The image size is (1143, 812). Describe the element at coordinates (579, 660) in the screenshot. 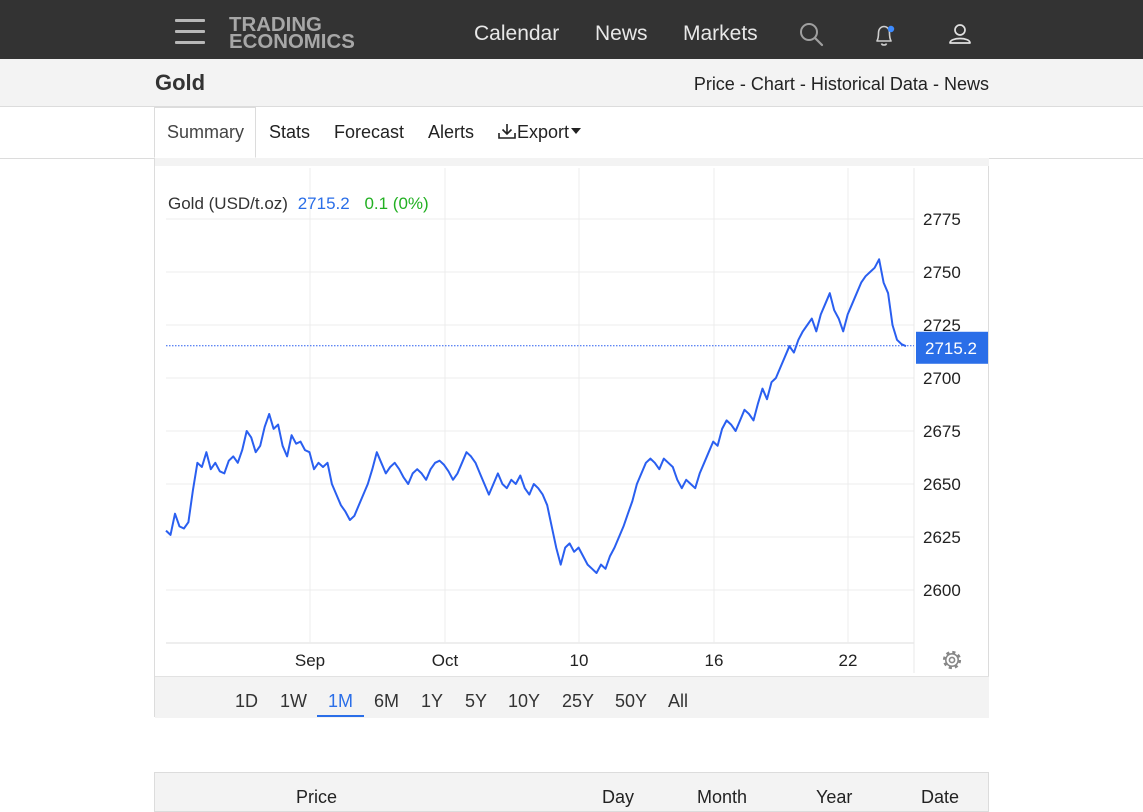

I see `x-tick-label: 10` at that location.